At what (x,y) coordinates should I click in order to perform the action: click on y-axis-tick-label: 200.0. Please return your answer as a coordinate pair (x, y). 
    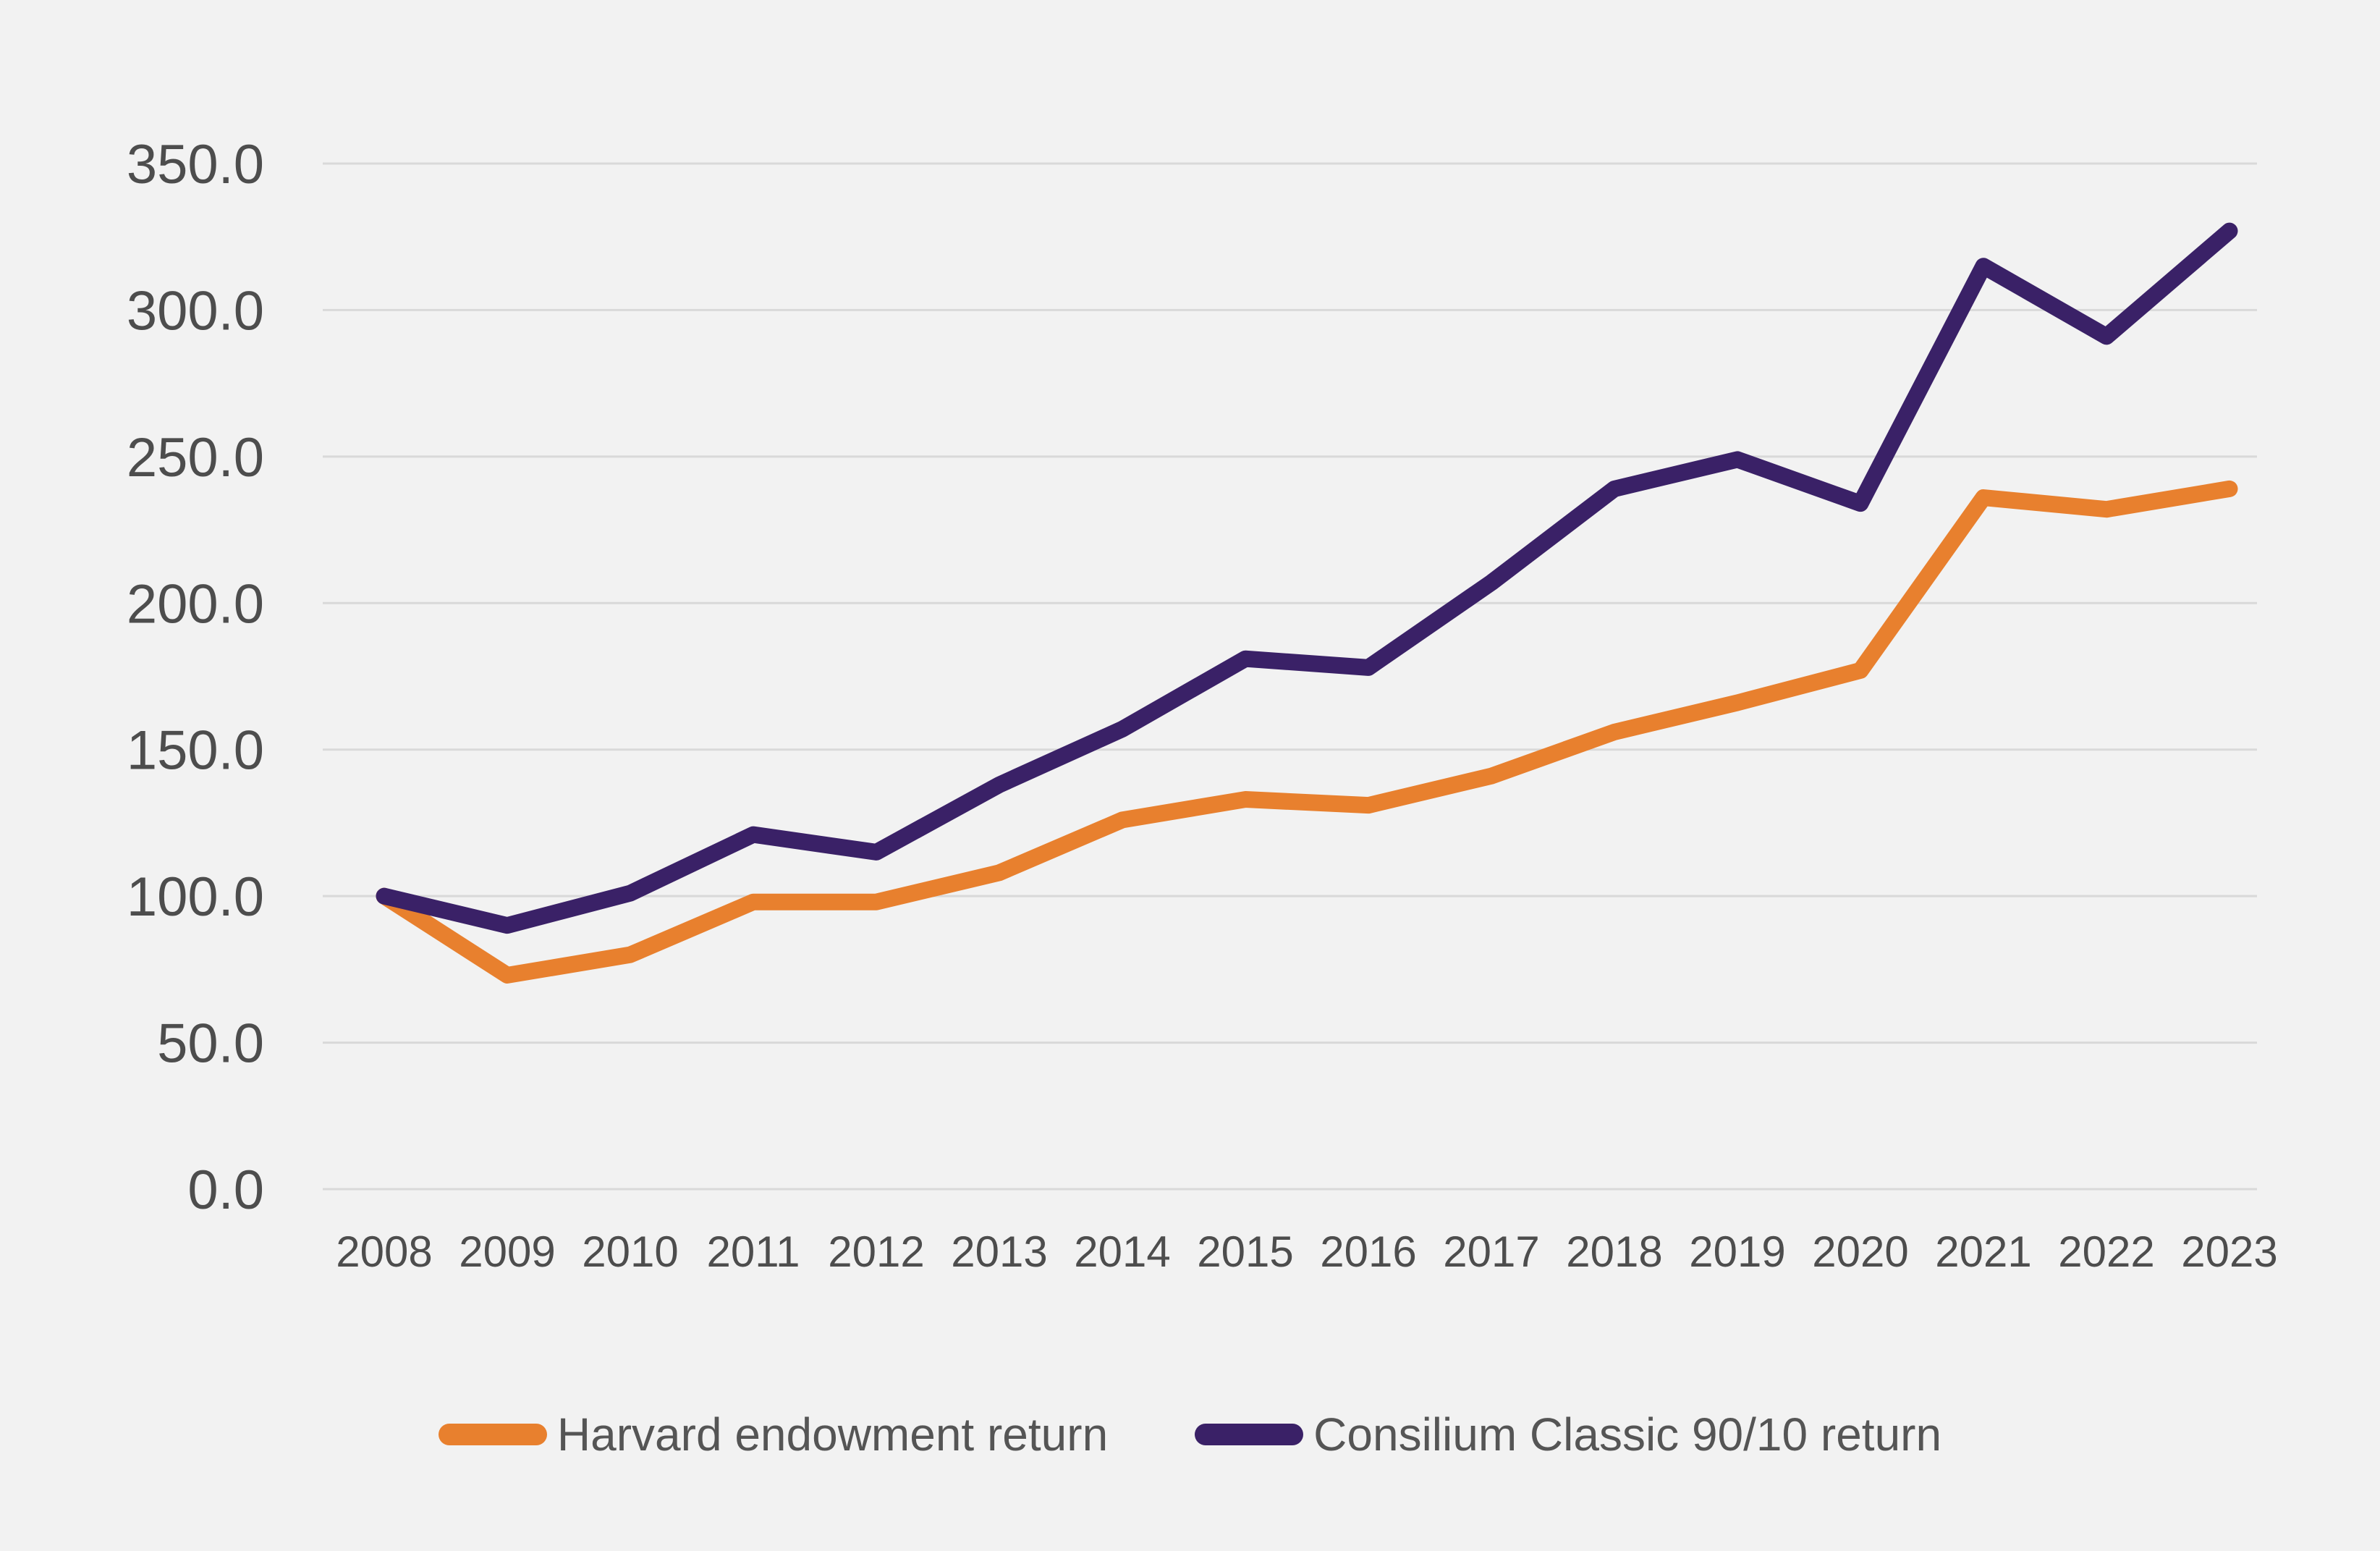
    Looking at the image, I should click on (195, 604).